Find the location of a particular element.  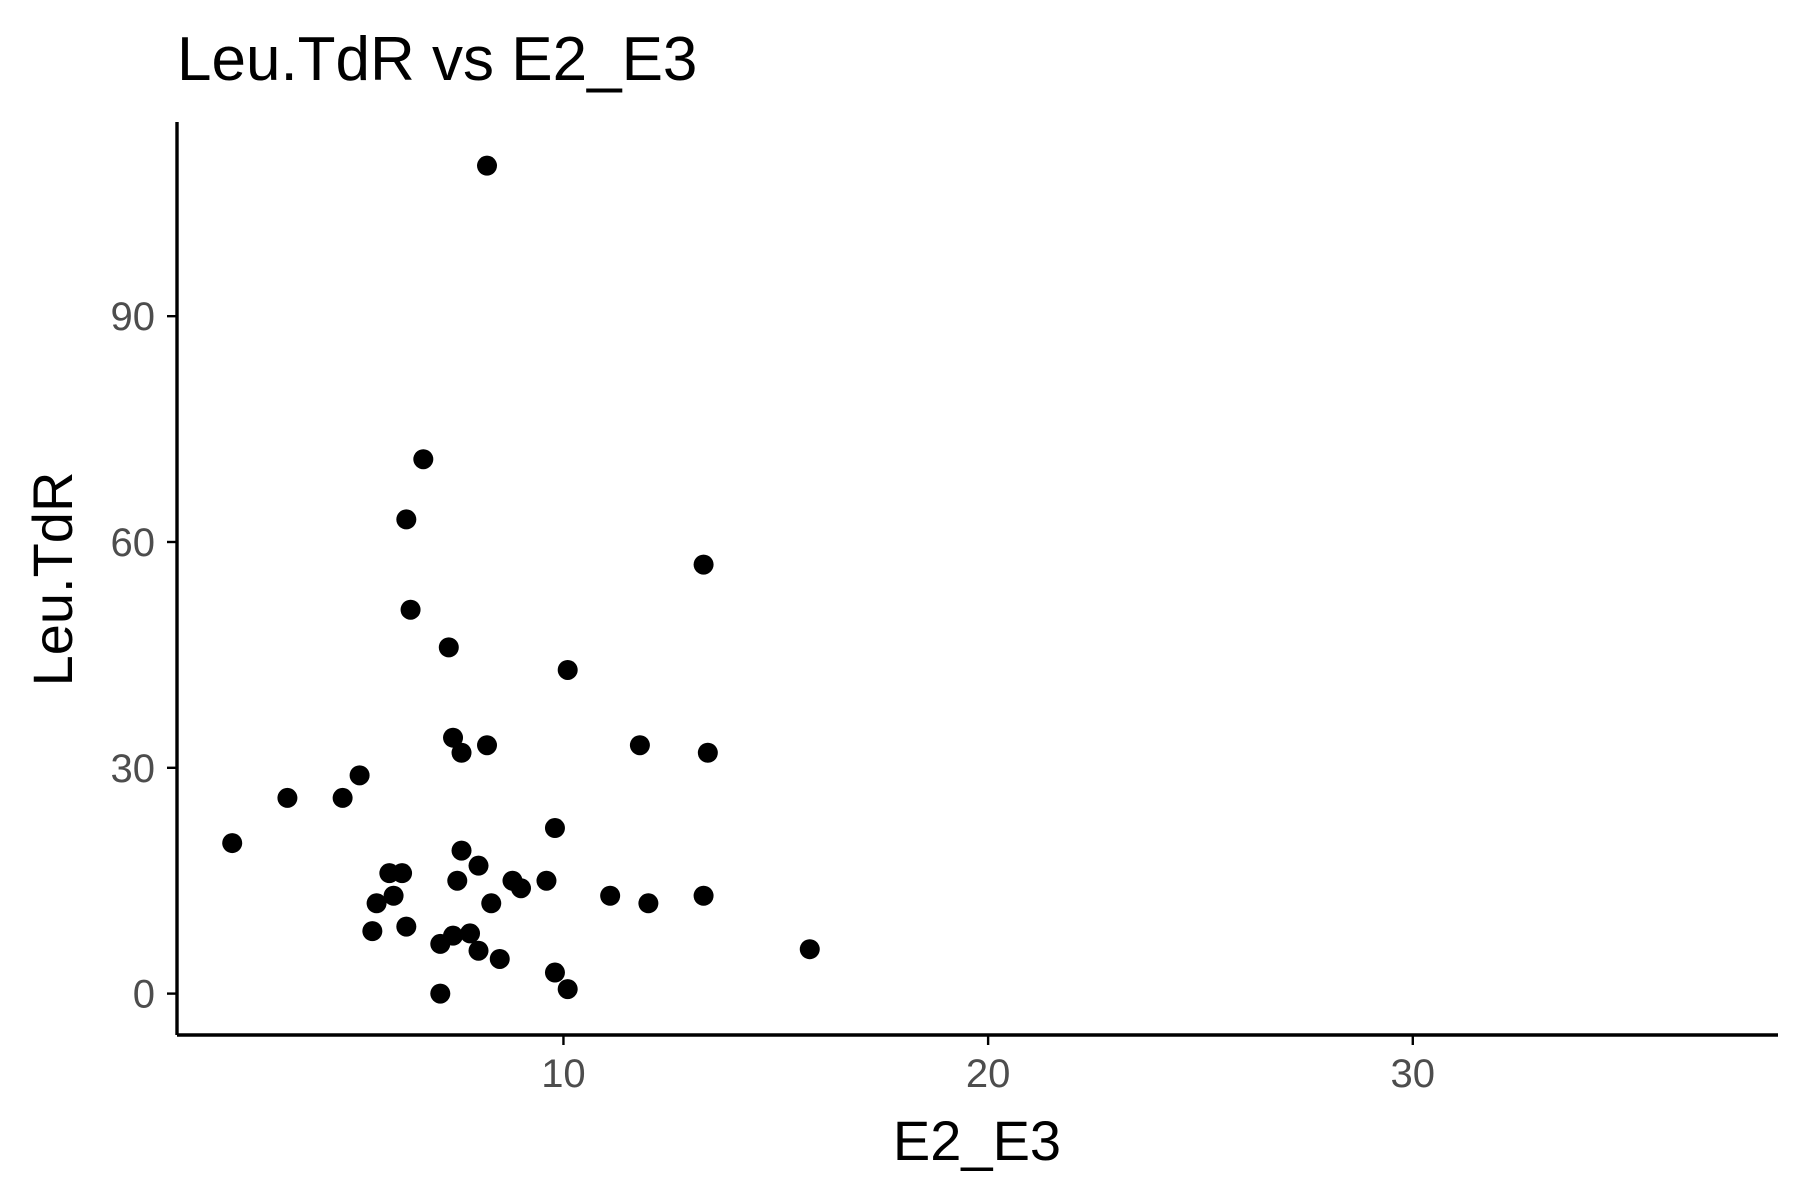

x-axis-ticks: 10 20 30 is located at coordinates (988, 1065).